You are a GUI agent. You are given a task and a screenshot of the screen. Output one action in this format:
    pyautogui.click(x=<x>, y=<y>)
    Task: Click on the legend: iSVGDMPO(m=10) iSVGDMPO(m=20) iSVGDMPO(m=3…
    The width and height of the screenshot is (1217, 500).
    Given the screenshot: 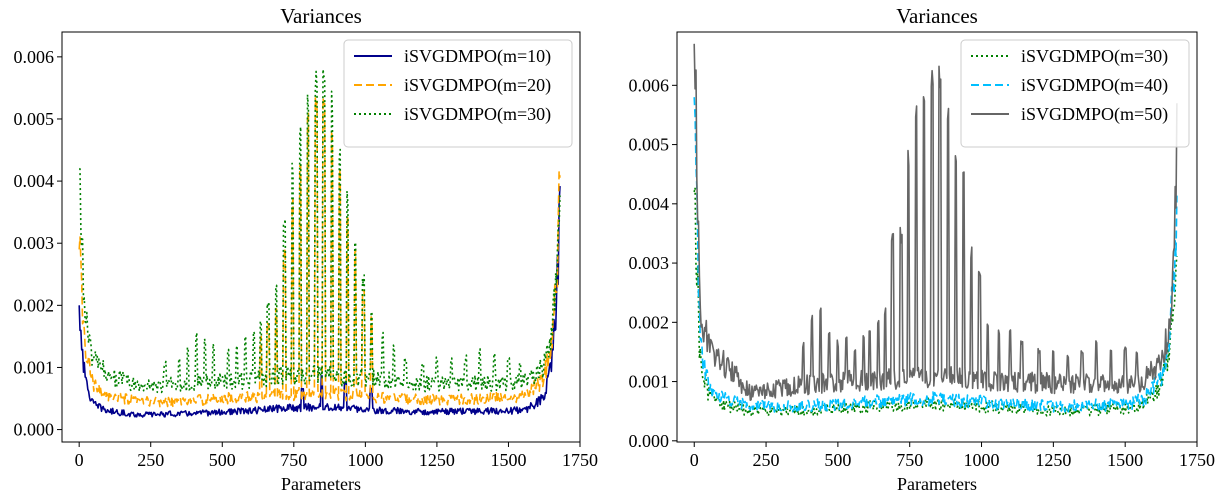 What is the action you would take?
    pyautogui.click(x=458, y=93)
    